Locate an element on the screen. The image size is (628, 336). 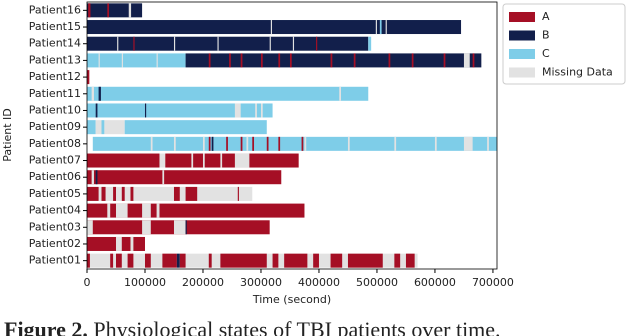
y-tick-label: Patient10 is located at coordinates (55, 109).